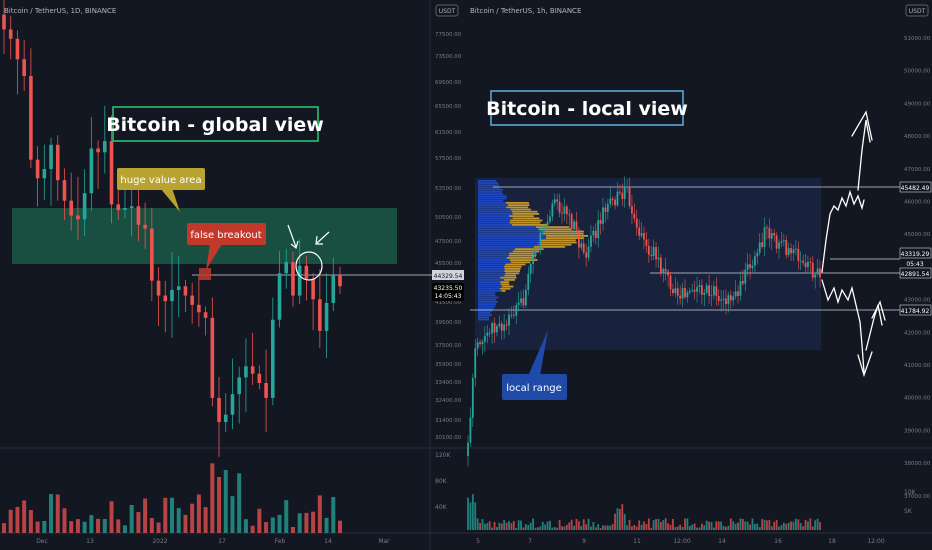 The image size is (932, 550). I want to click on price-tick: 33400.00, so click(448, 383).